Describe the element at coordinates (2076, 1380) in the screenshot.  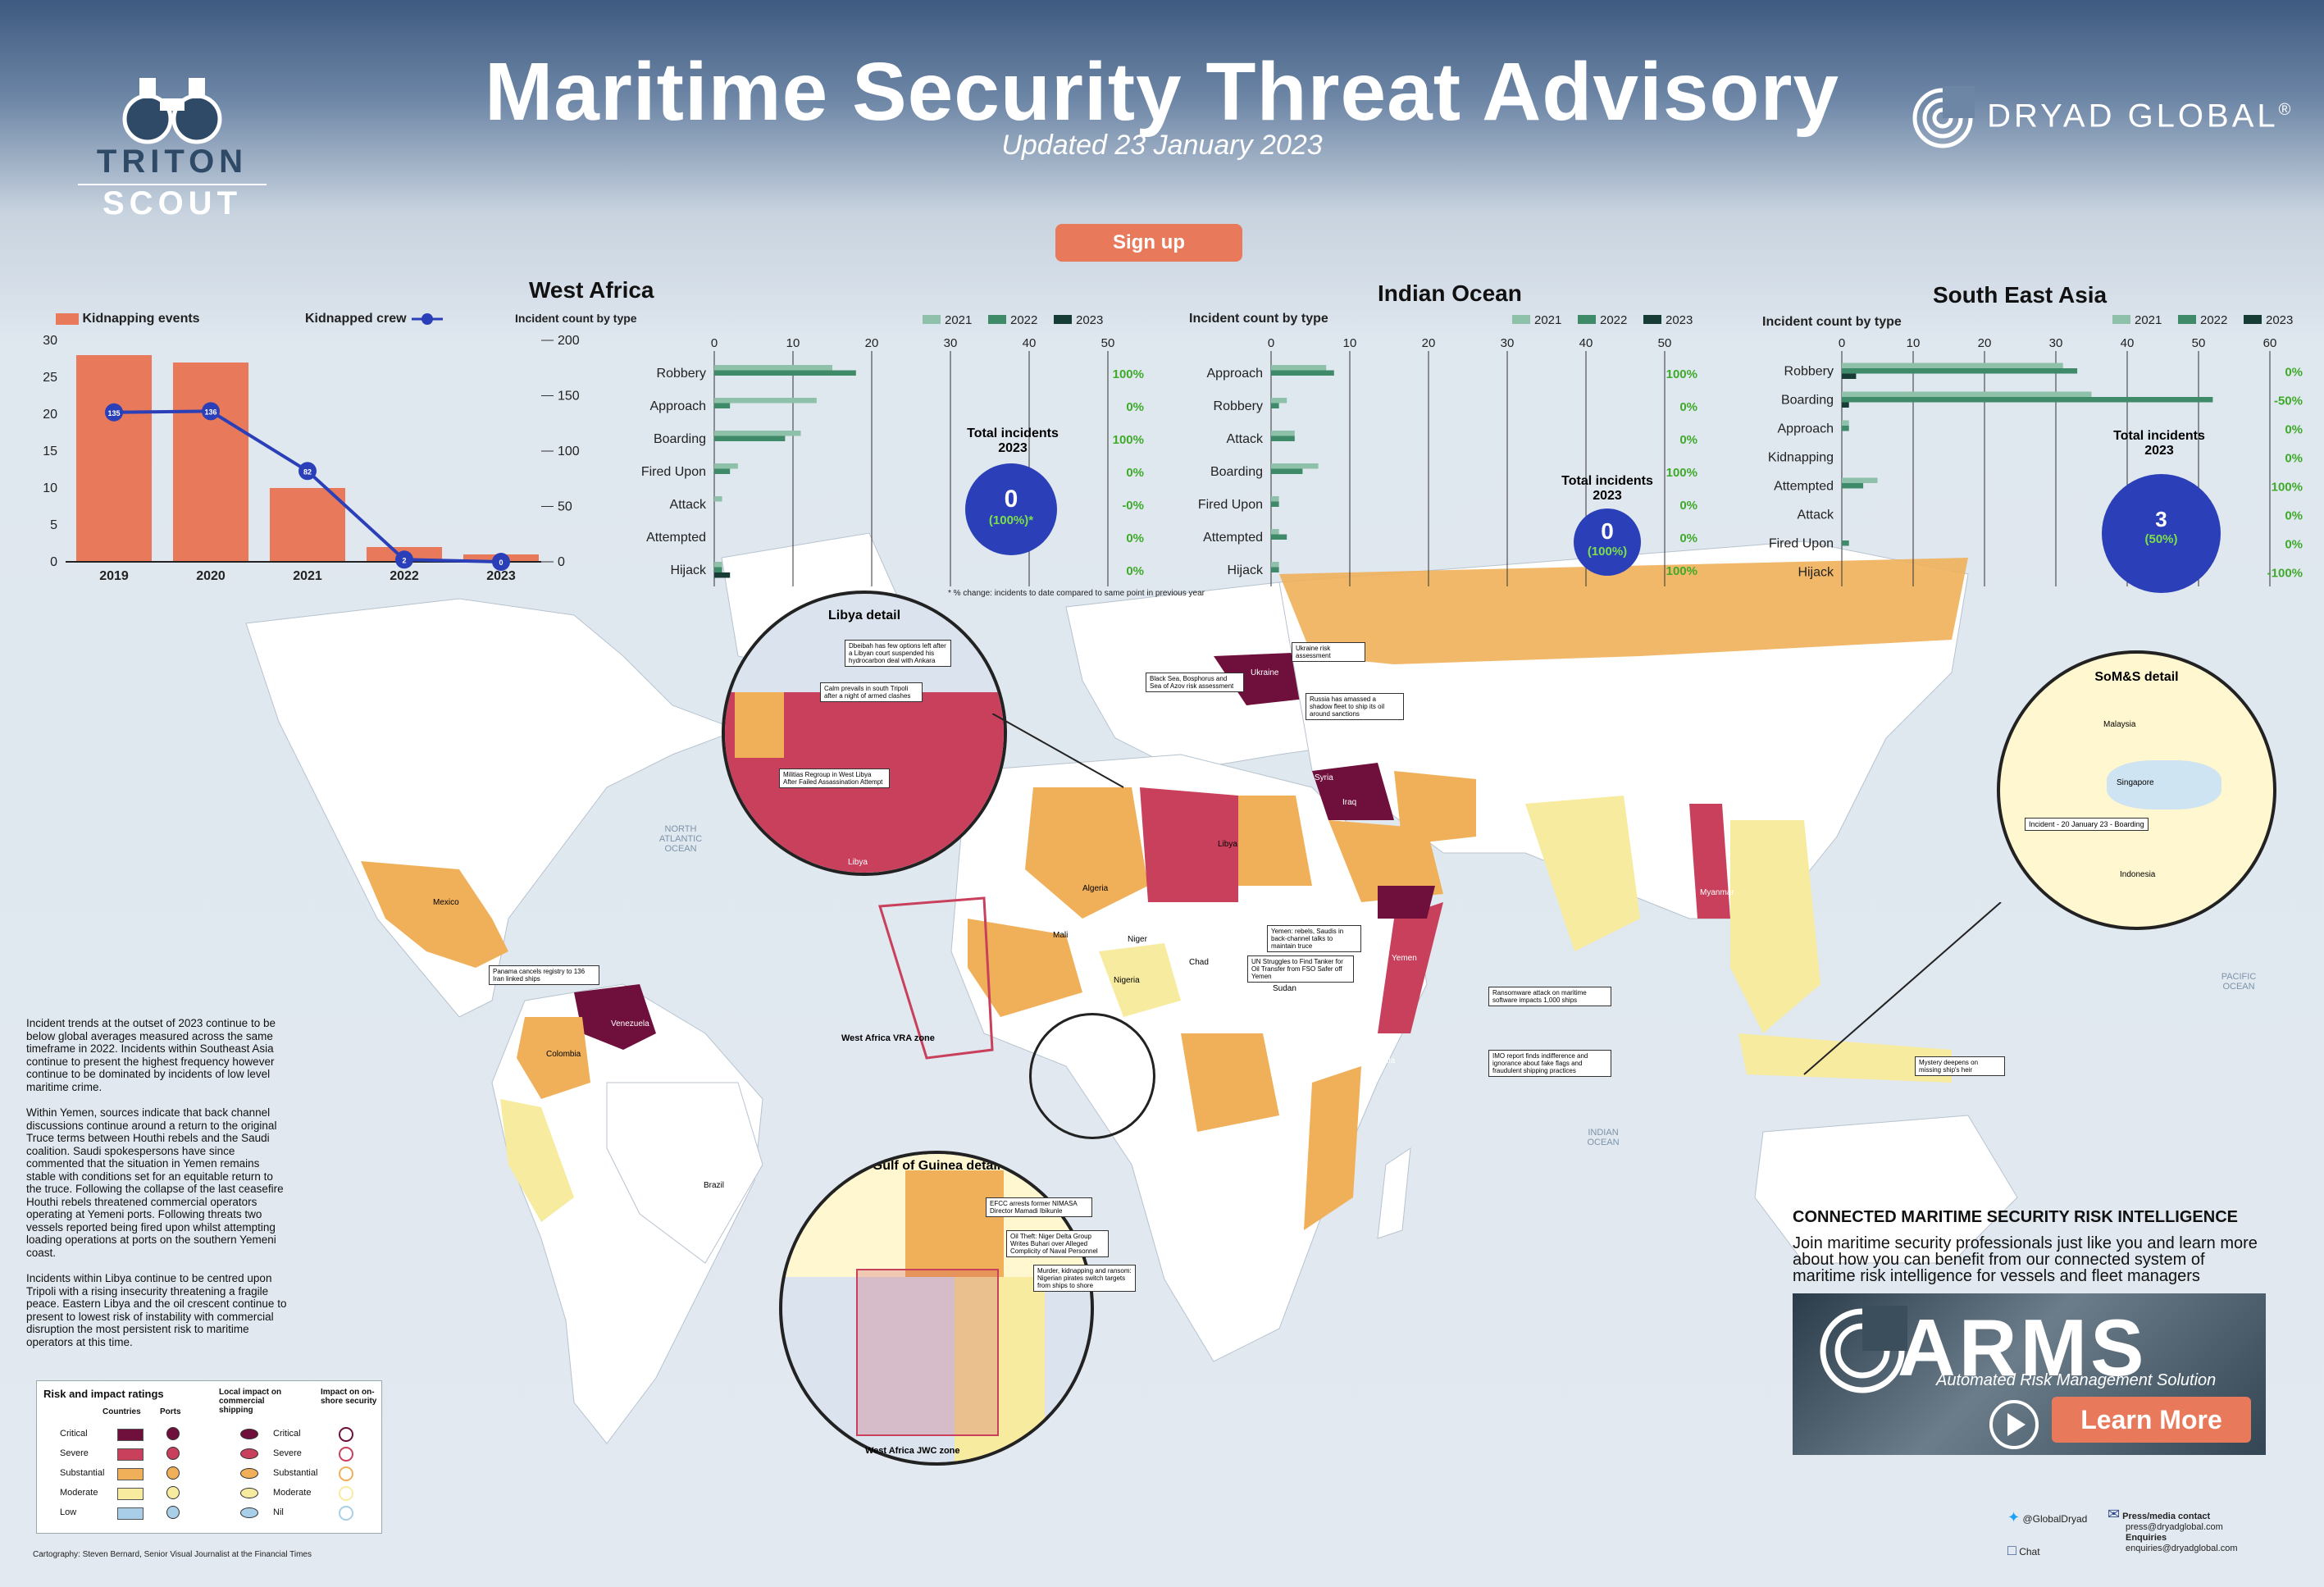
I see `arms-subtitle: Automated Risk Management Solution` at that location.